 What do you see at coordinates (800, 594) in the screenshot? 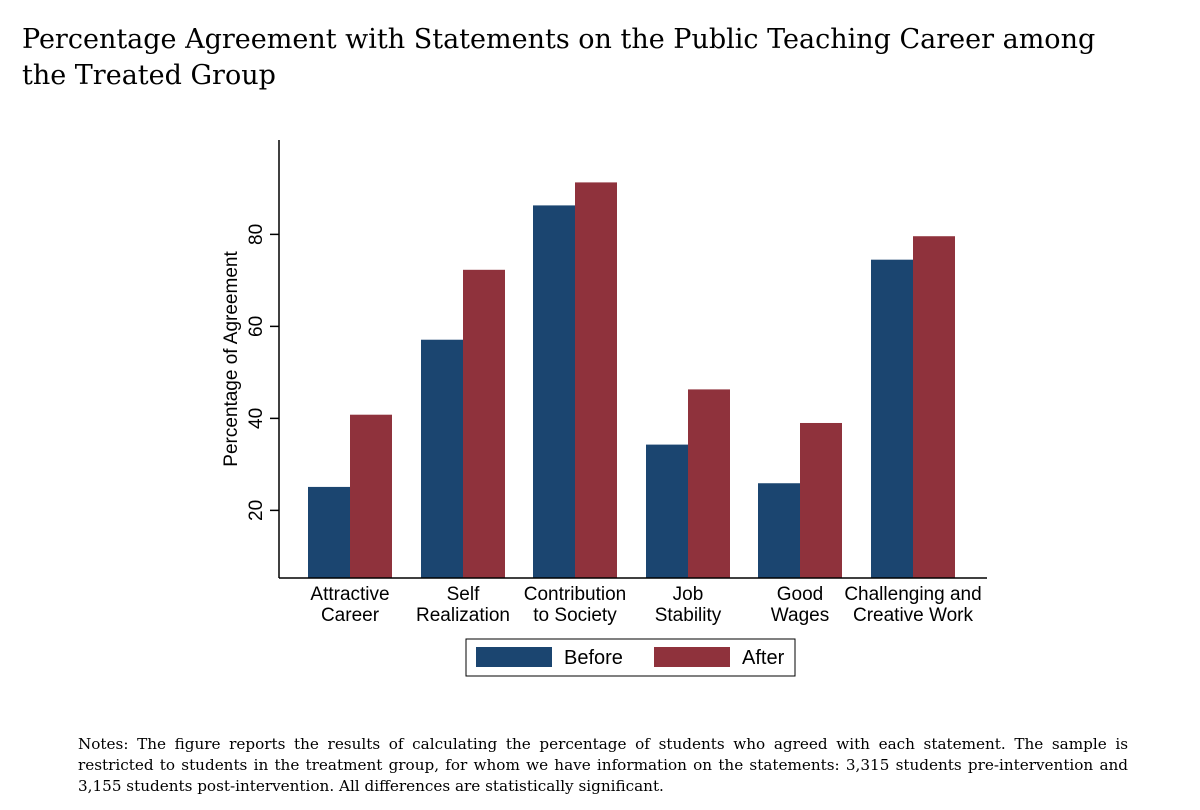
I see `category-label-4-line-0: Good` at bounding box center [800, 594].